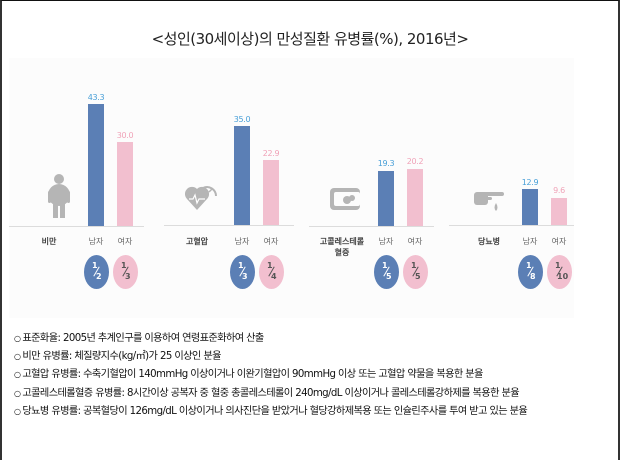 Image resolution: width=620 pixels, height=460 pixels. What do you see at coordinates (310, 39) in the screenshot?
I see `chart-title: <성인(30세이상)의 만성질환 유병률(%), 2016년>` at bounding box center [310, 39].